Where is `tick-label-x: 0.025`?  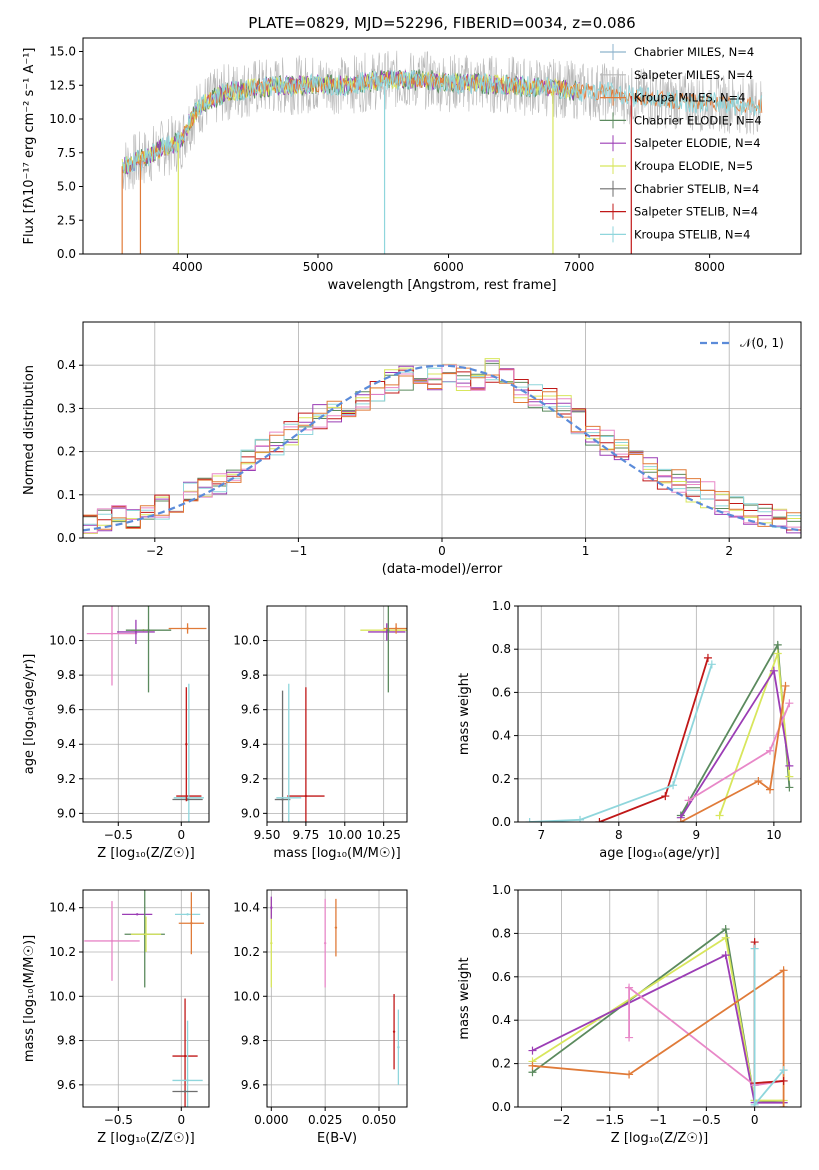
tick-label-x: 0.025 is located at coordinates (325, 1120).